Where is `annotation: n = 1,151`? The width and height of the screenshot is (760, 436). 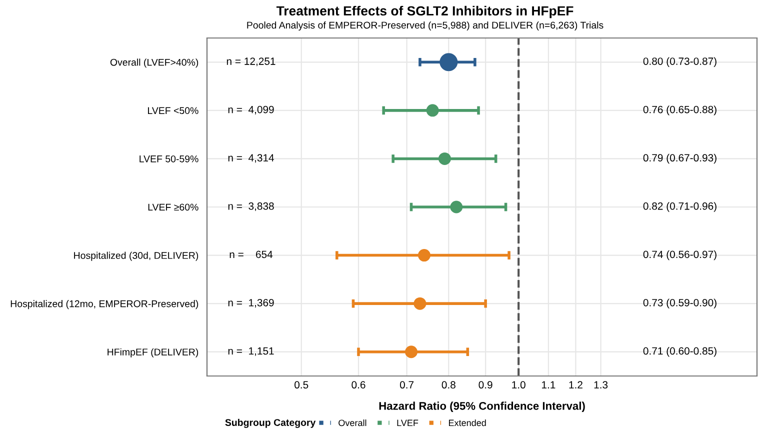
annotation: n = 1,151 is located at coordinates (251, 351).